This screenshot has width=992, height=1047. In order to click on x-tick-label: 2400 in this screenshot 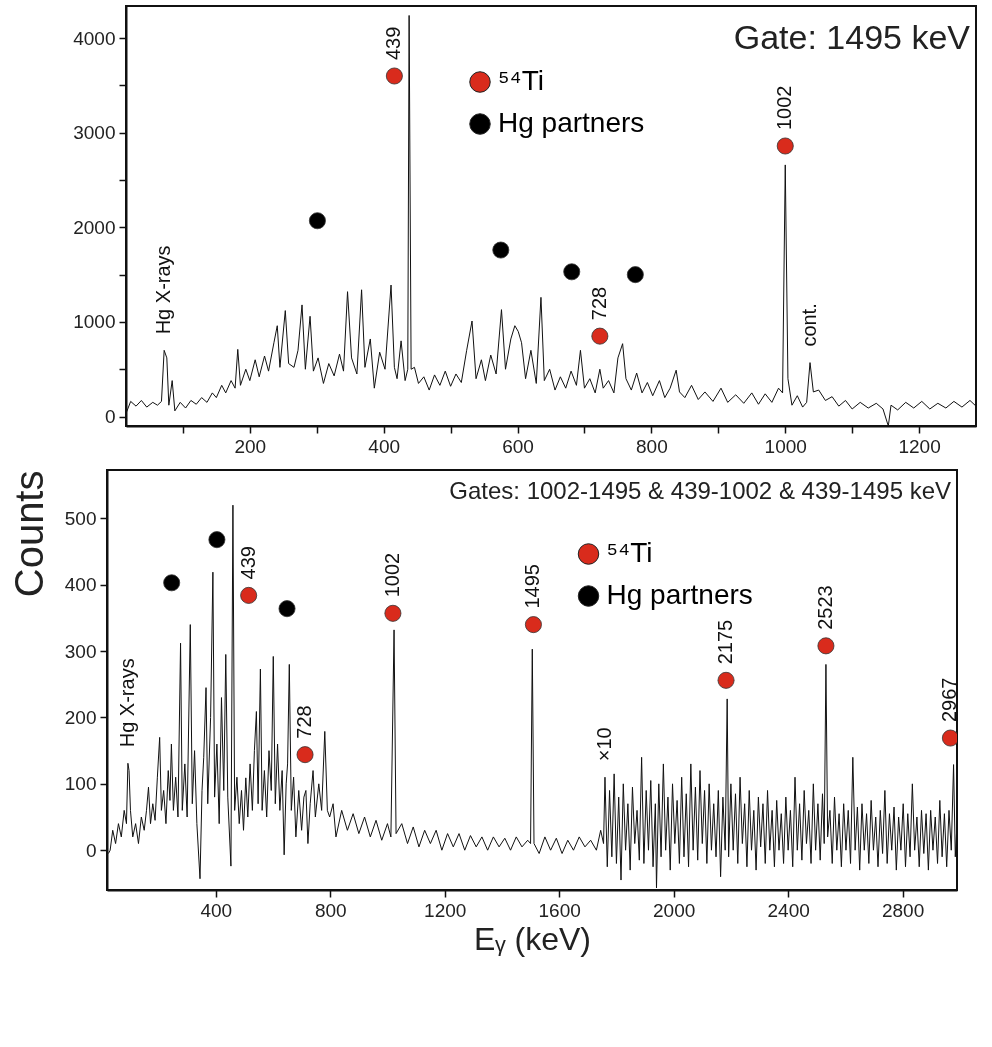, I will do `click(788, 910)`.